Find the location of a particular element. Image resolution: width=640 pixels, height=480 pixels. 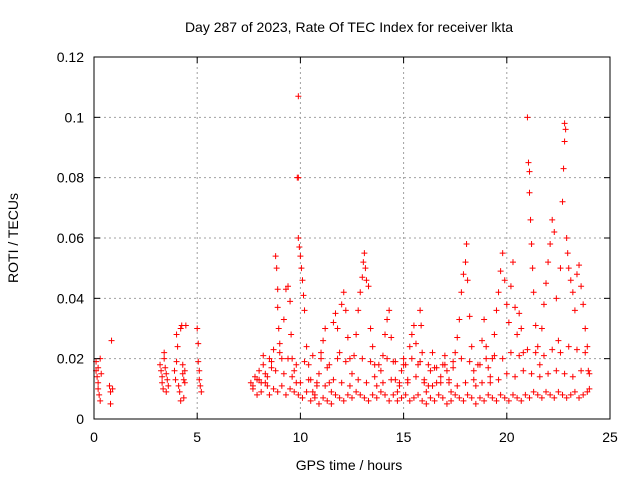

y-tick-label: 0.02 is located at coordinates (70, 359).